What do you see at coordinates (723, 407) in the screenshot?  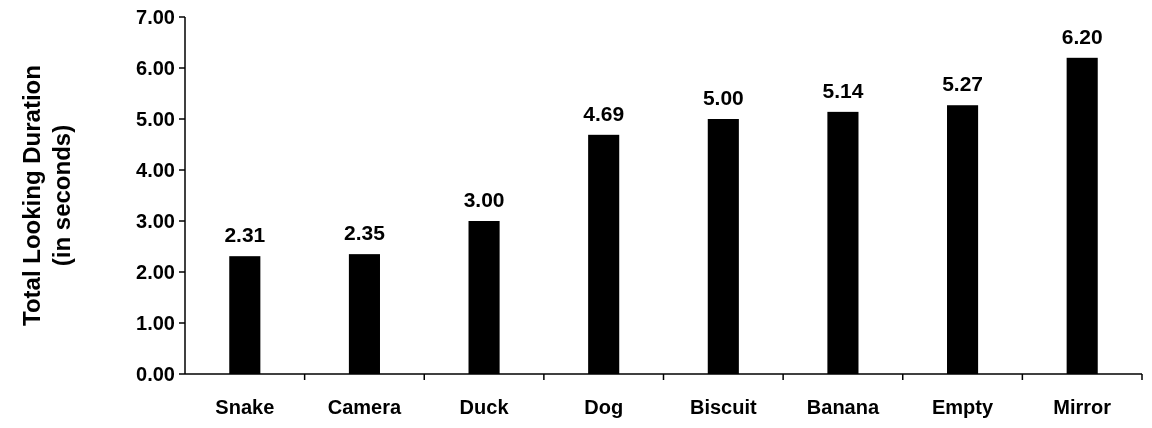 I see `x-tick-label: Biscuit` at bounding box center [723, 407].